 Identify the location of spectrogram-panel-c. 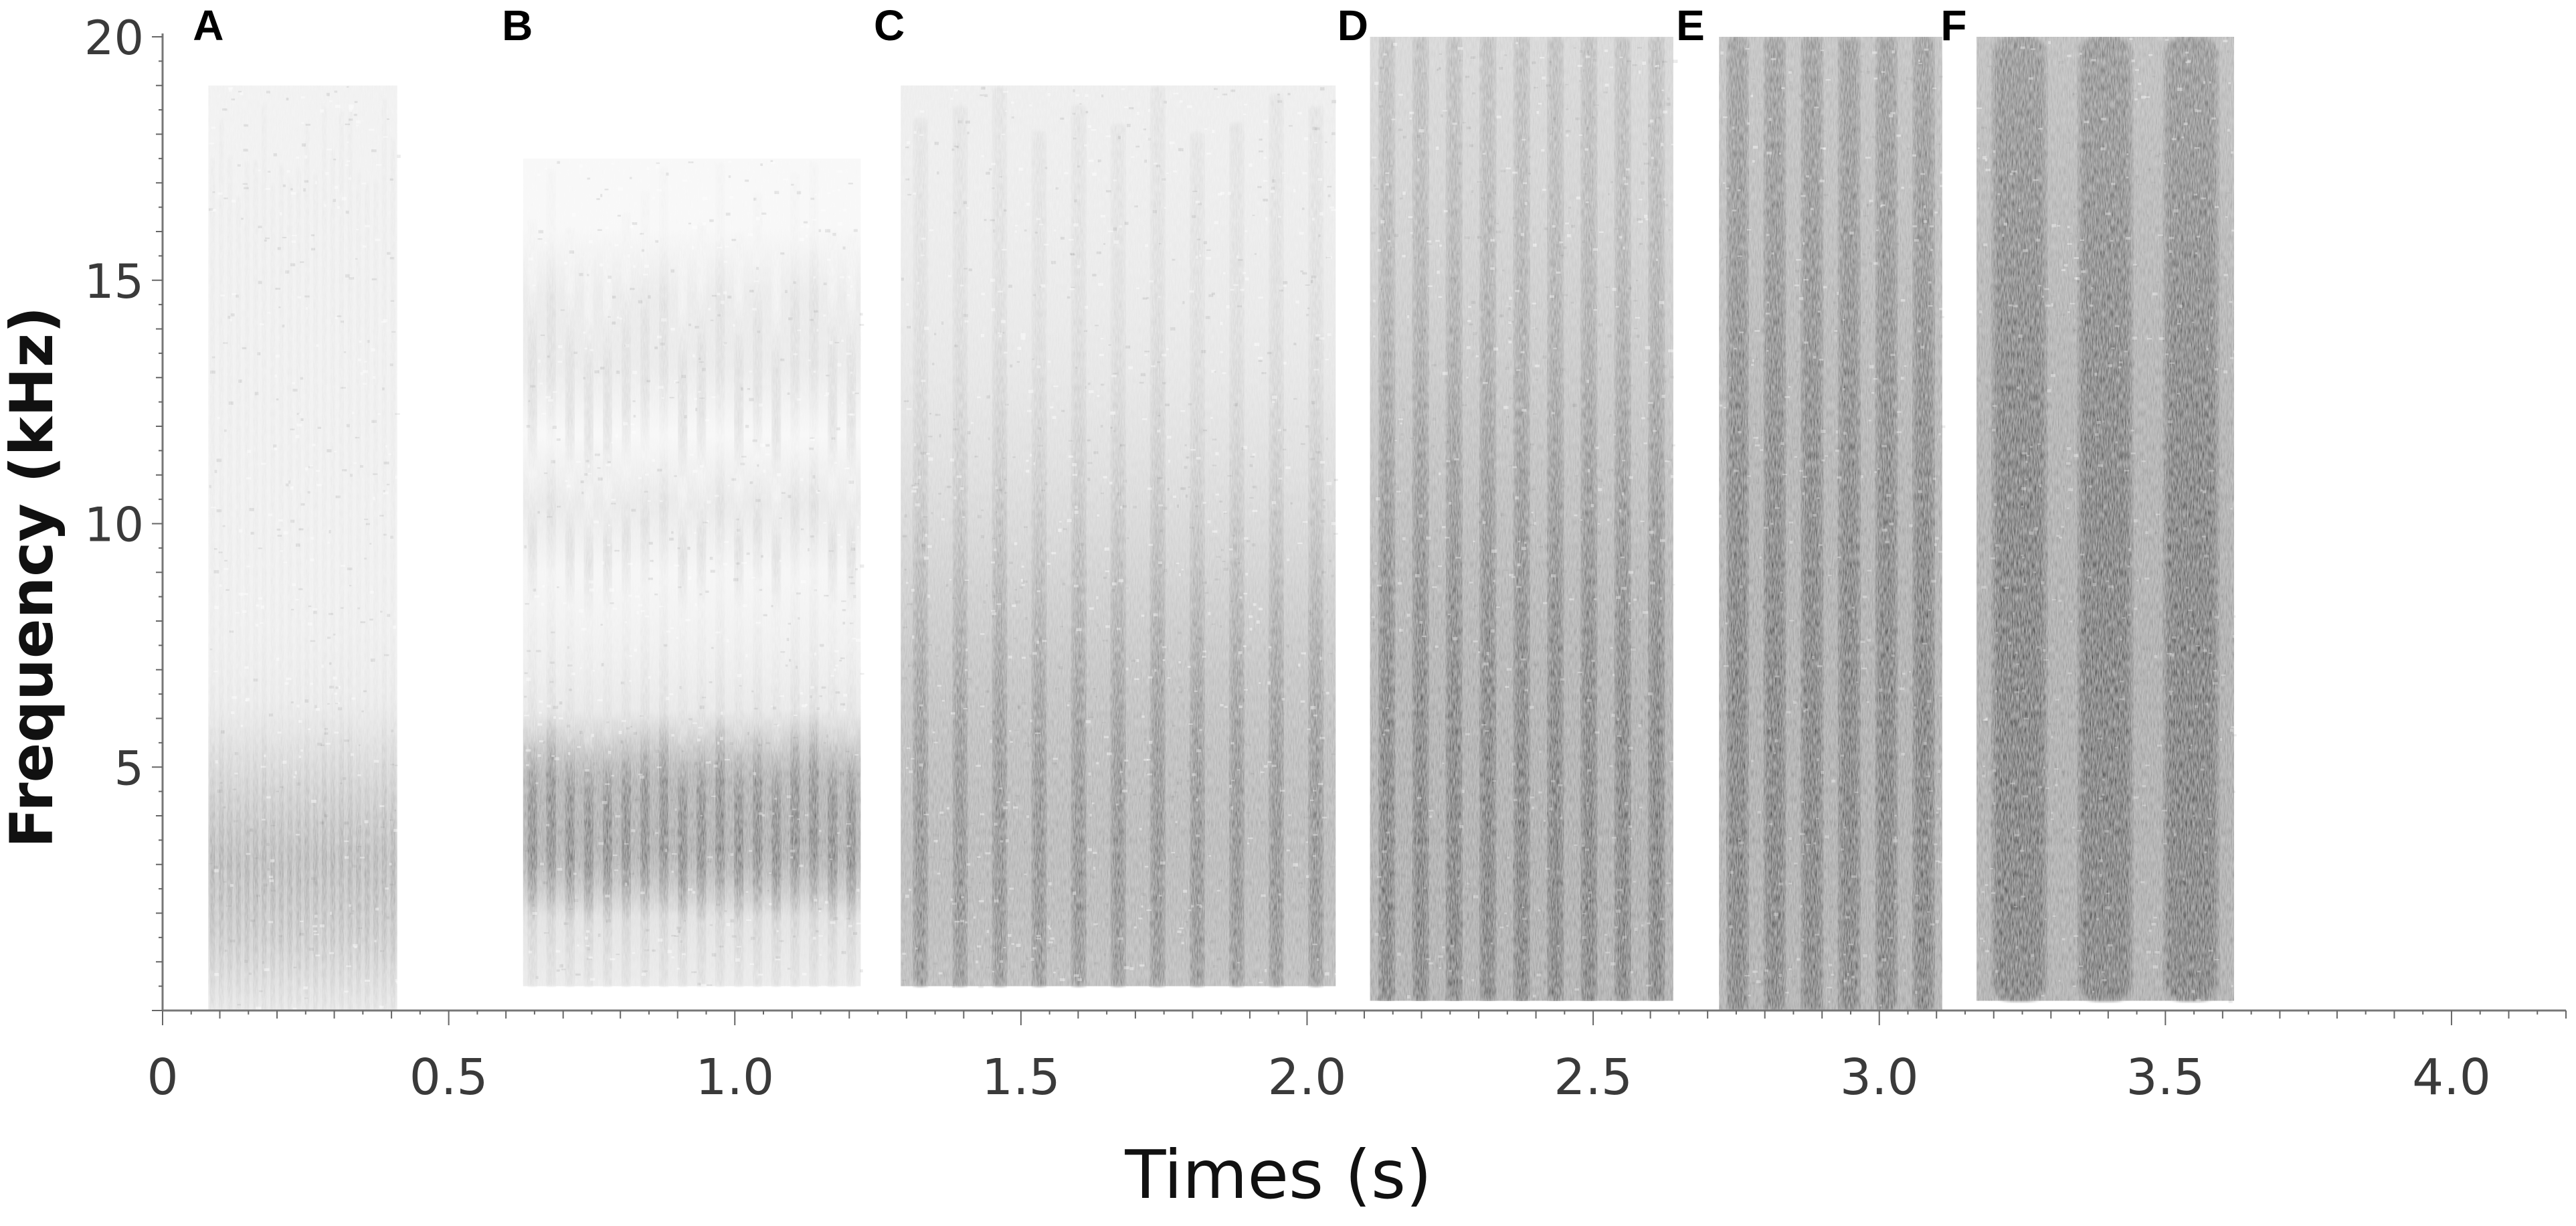
(1121, 536).